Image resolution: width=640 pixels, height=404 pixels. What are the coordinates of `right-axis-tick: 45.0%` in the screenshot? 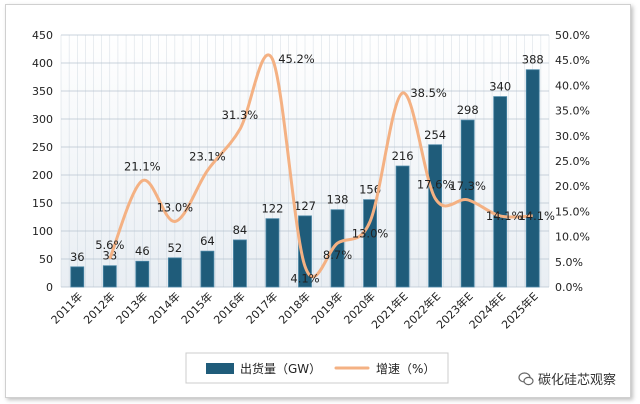 It's located at (572, 60).